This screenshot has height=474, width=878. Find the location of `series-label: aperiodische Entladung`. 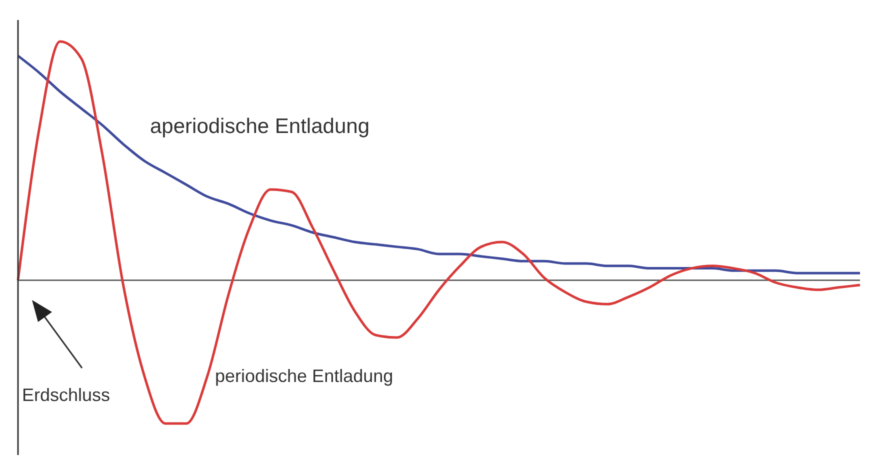

series-label: aperiodische Entladung is located at coordinates (260, 126).